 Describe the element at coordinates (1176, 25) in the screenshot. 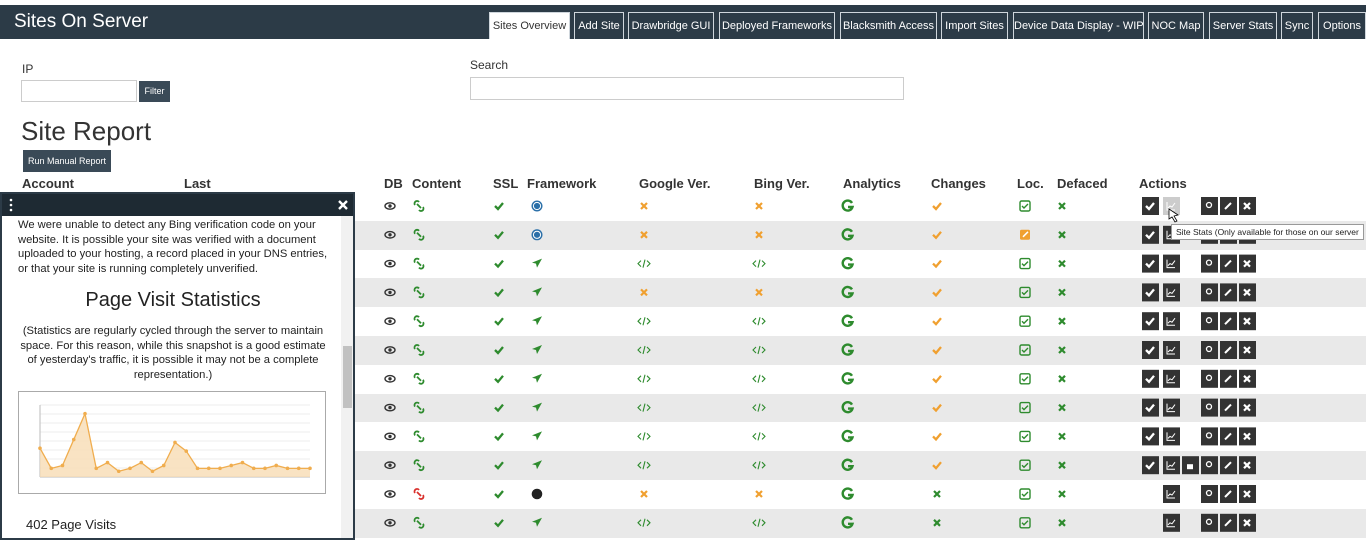

I see `tab: NOC Map` at that location.